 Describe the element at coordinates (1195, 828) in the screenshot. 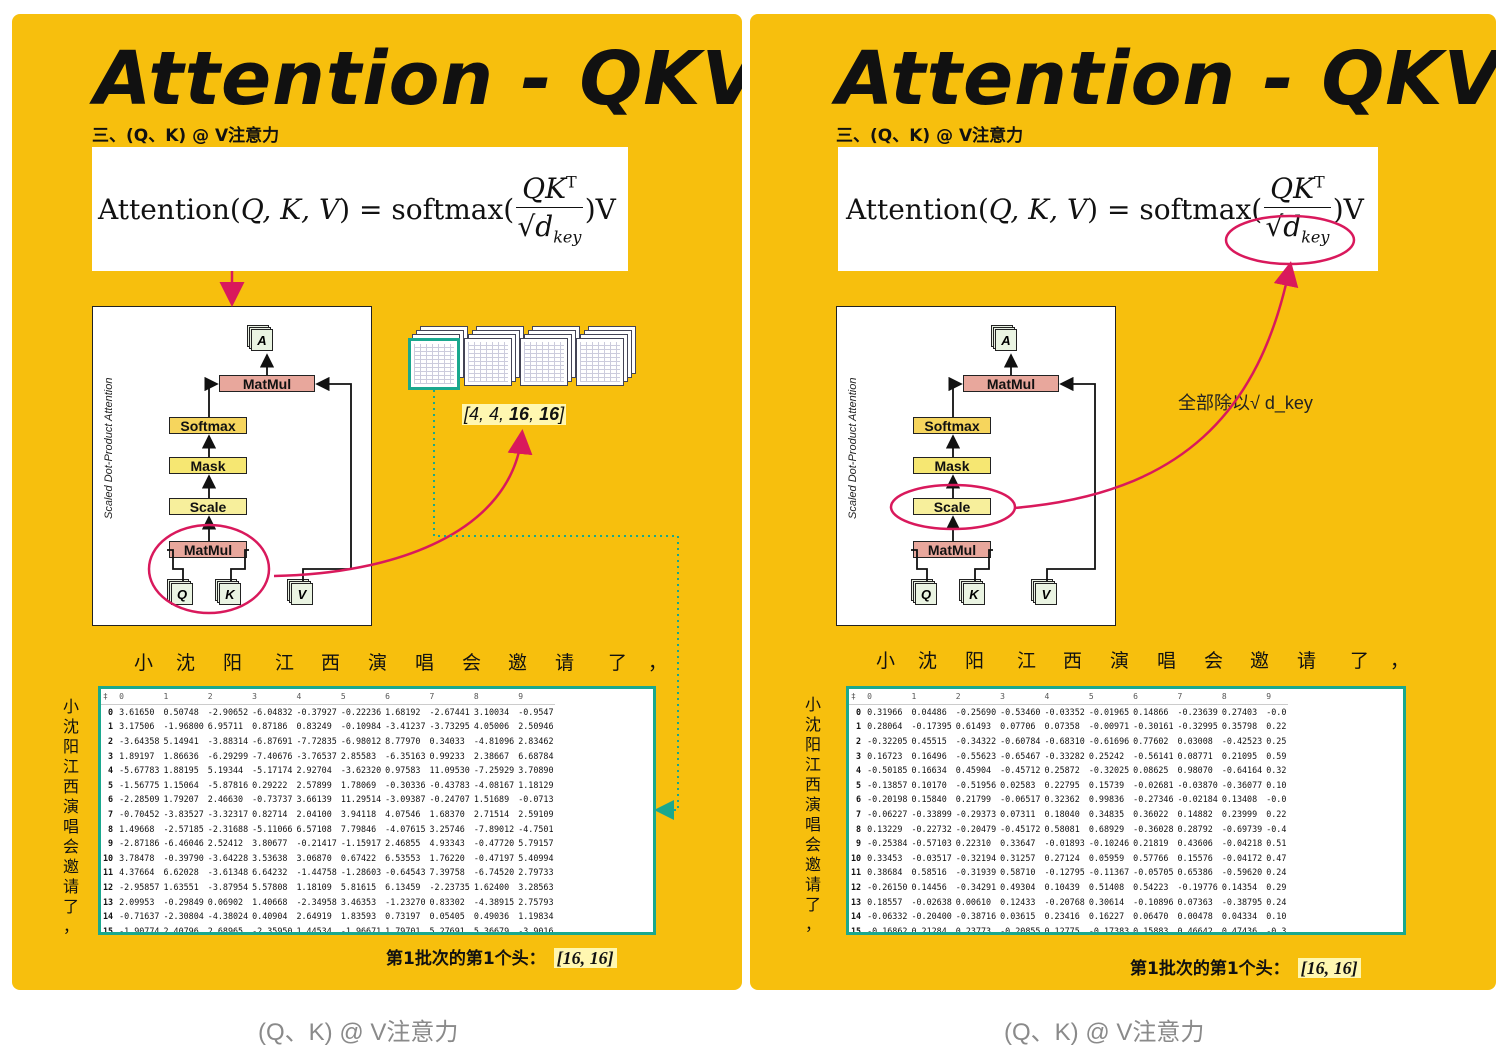

I see `matrix-cell: 0.28792` at that location.